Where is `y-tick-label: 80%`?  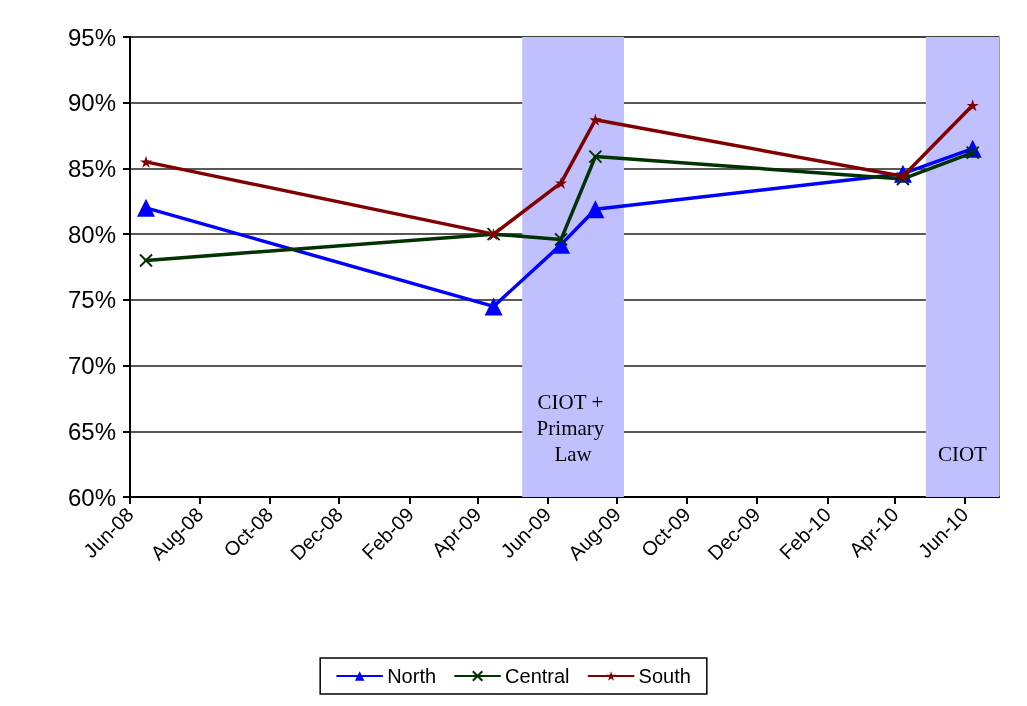
y-tick-label: 80% is located at coordinates (91, 234).